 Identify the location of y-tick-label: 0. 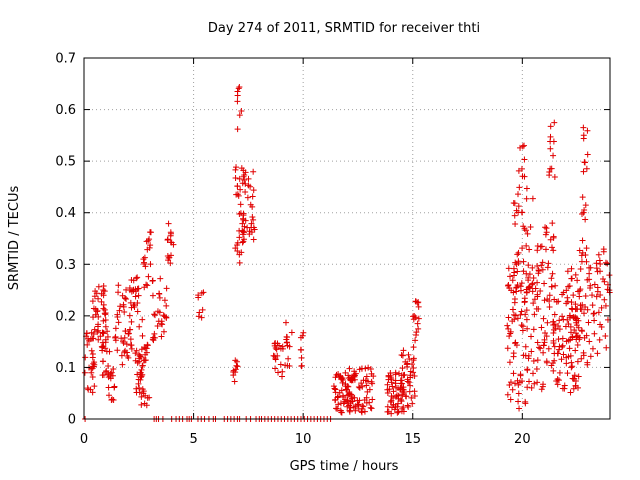
(72, 420).